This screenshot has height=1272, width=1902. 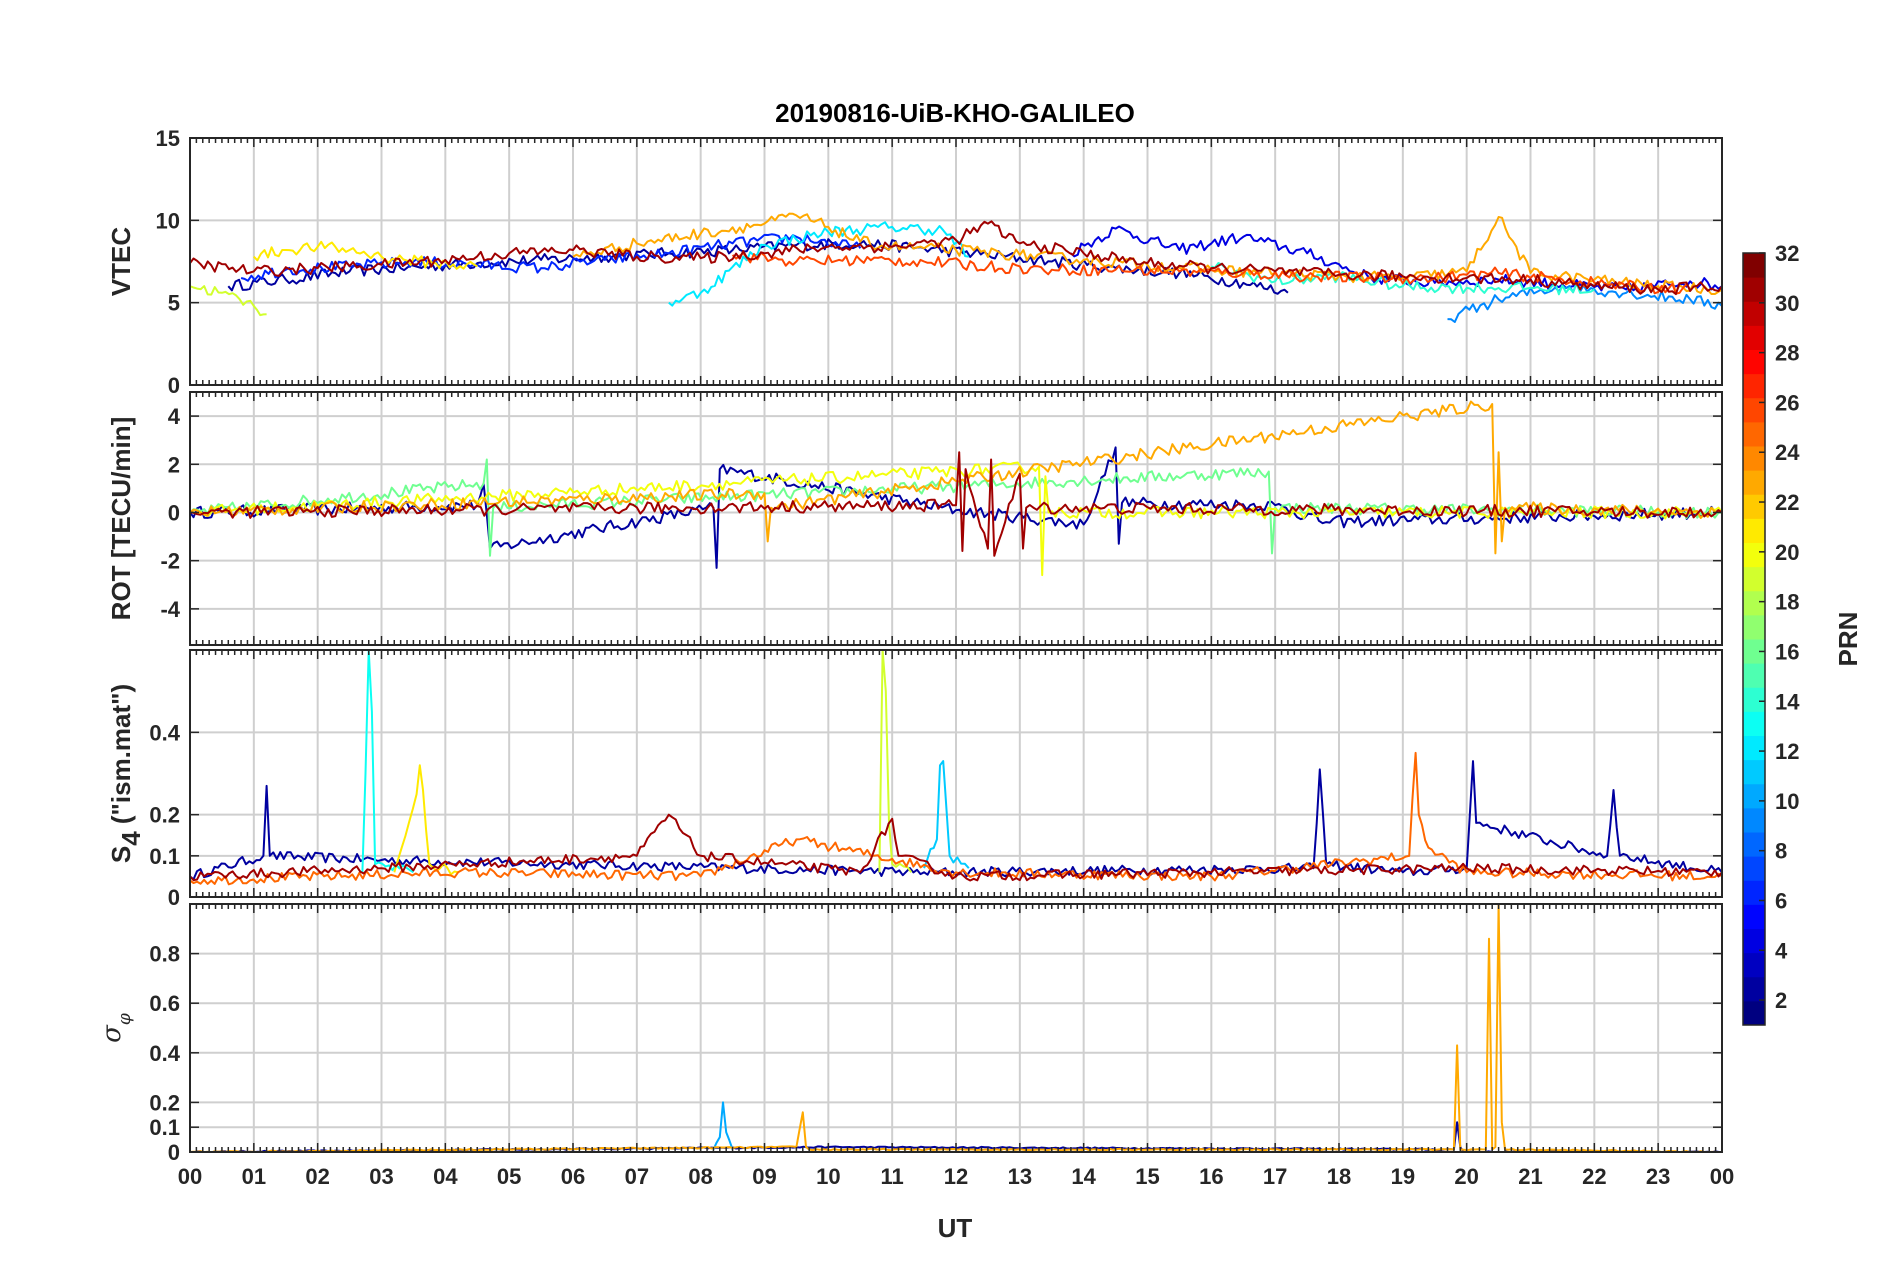 What do you see at coordinates (1781, 1000) in the screenshot?
I see `colorbar-tick-label: 2` at bounding box center [1781, 1000].